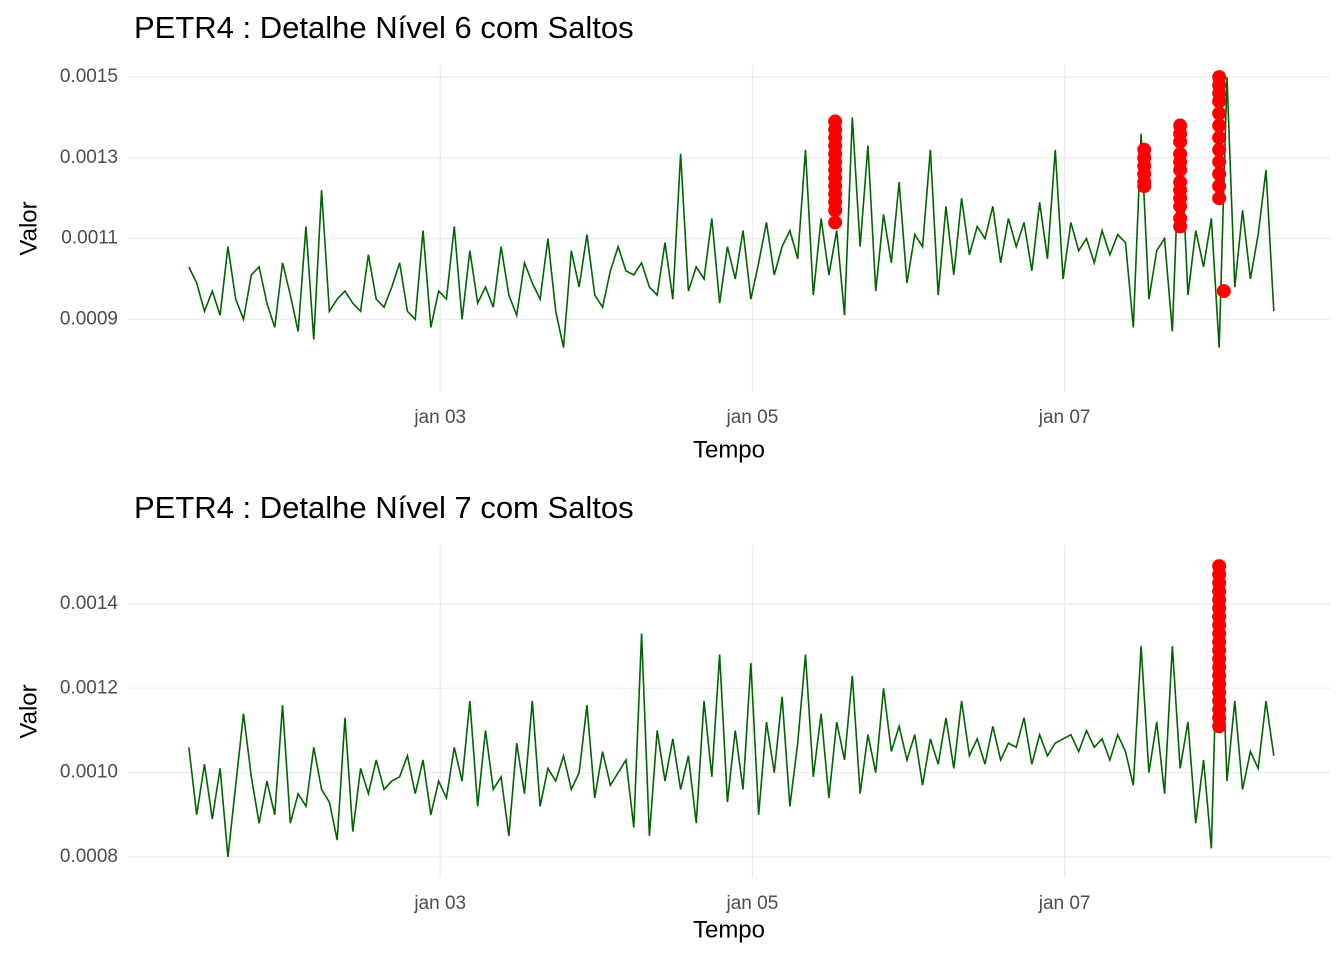 This screenshot has height=960, width=1344. I want to click on y-tick-label: 0.0012, so click(89, 687).